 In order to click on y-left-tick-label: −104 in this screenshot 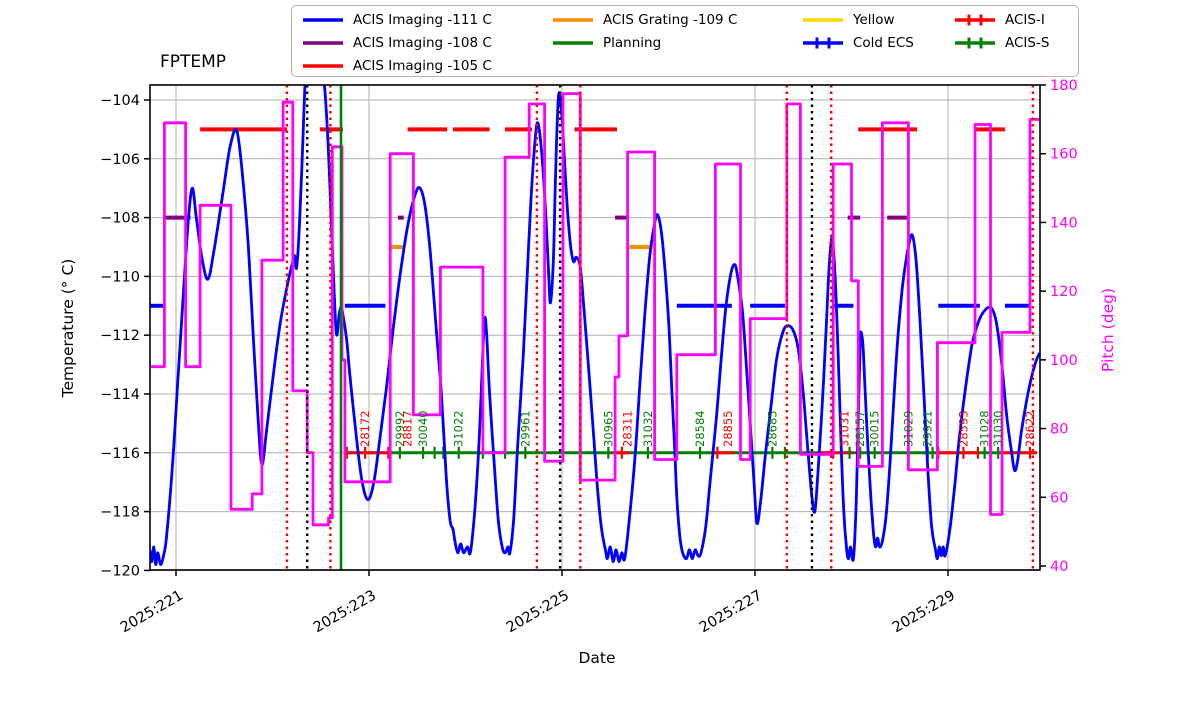, I will do `click(120, 101)`.